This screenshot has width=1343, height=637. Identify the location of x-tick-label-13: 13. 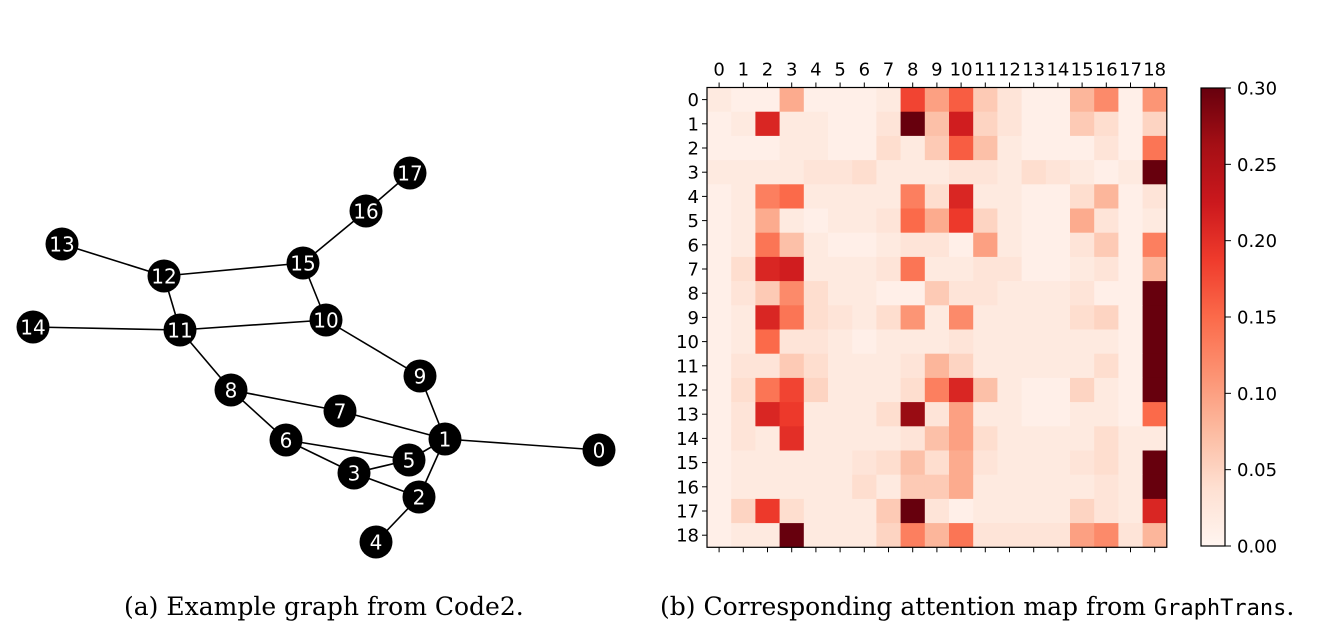
(1033, 70).